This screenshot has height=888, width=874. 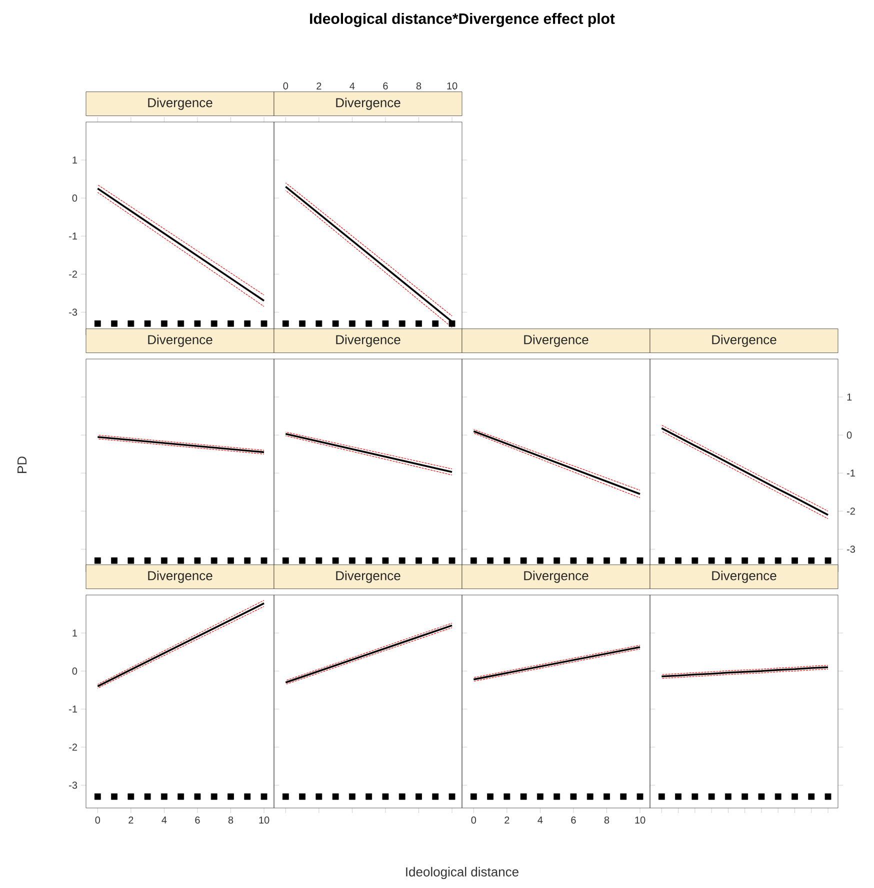 I want to click on text: PD, so click(x=22, y=464).